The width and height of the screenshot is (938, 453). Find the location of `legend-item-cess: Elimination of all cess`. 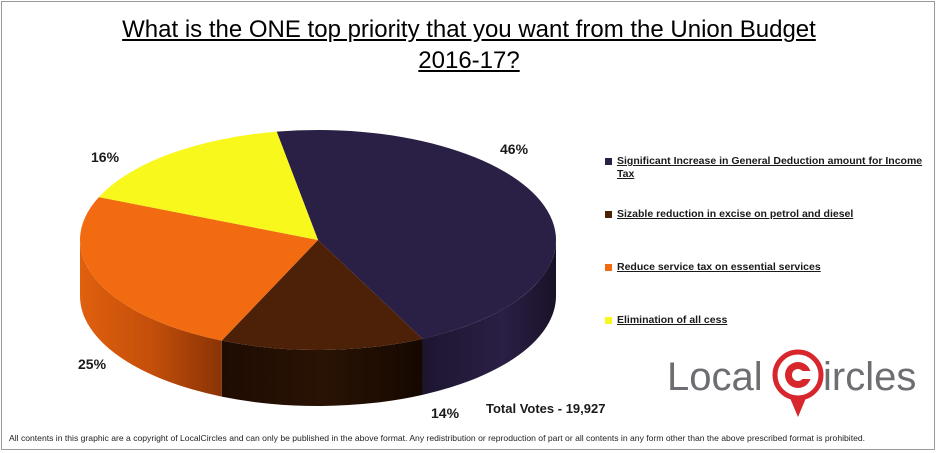

legend-item-cess: Elimination of all cess is located at coordinates (666, 320).